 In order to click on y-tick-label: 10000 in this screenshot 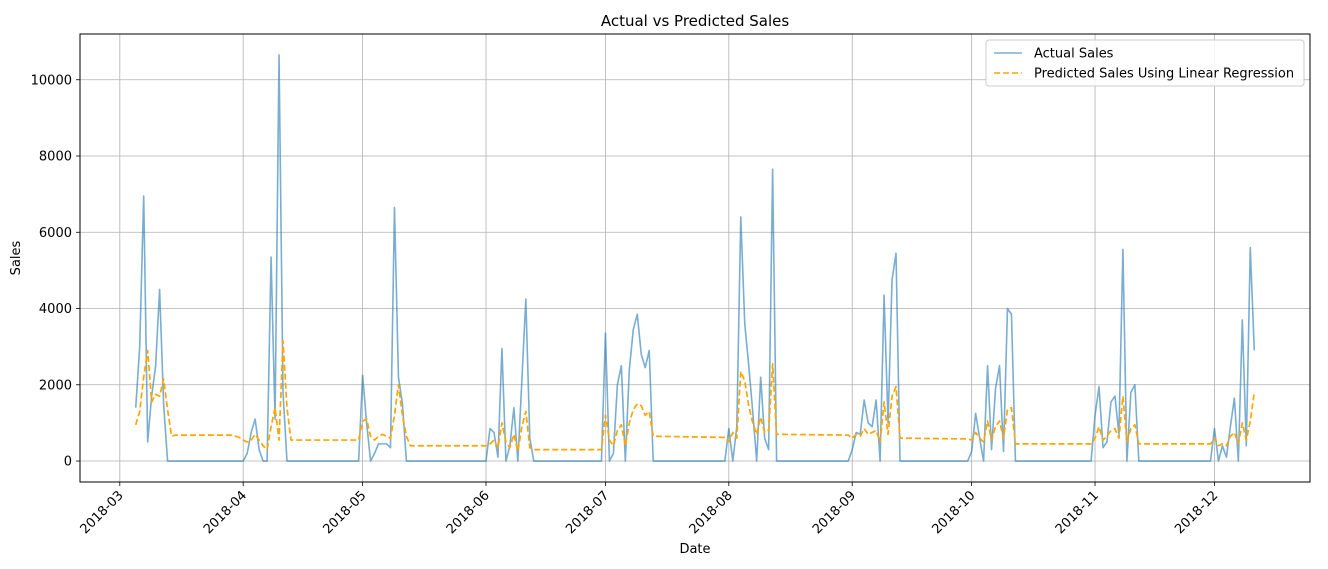, I will do `click(51, 80)`.